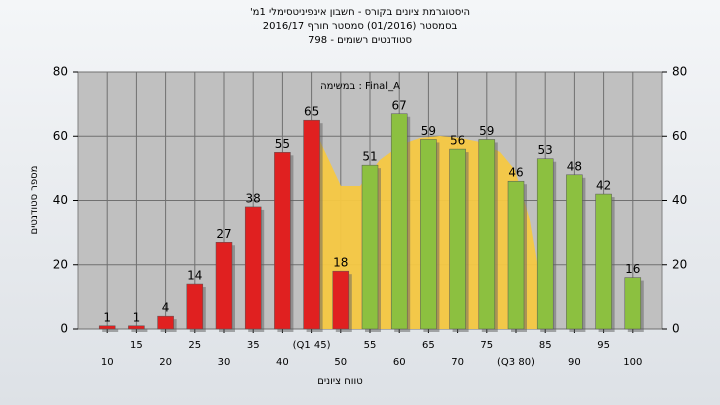  Describe the element at coordinates (679, 136) in the screenshot. I see `y2-tick-label: 60` at that location.